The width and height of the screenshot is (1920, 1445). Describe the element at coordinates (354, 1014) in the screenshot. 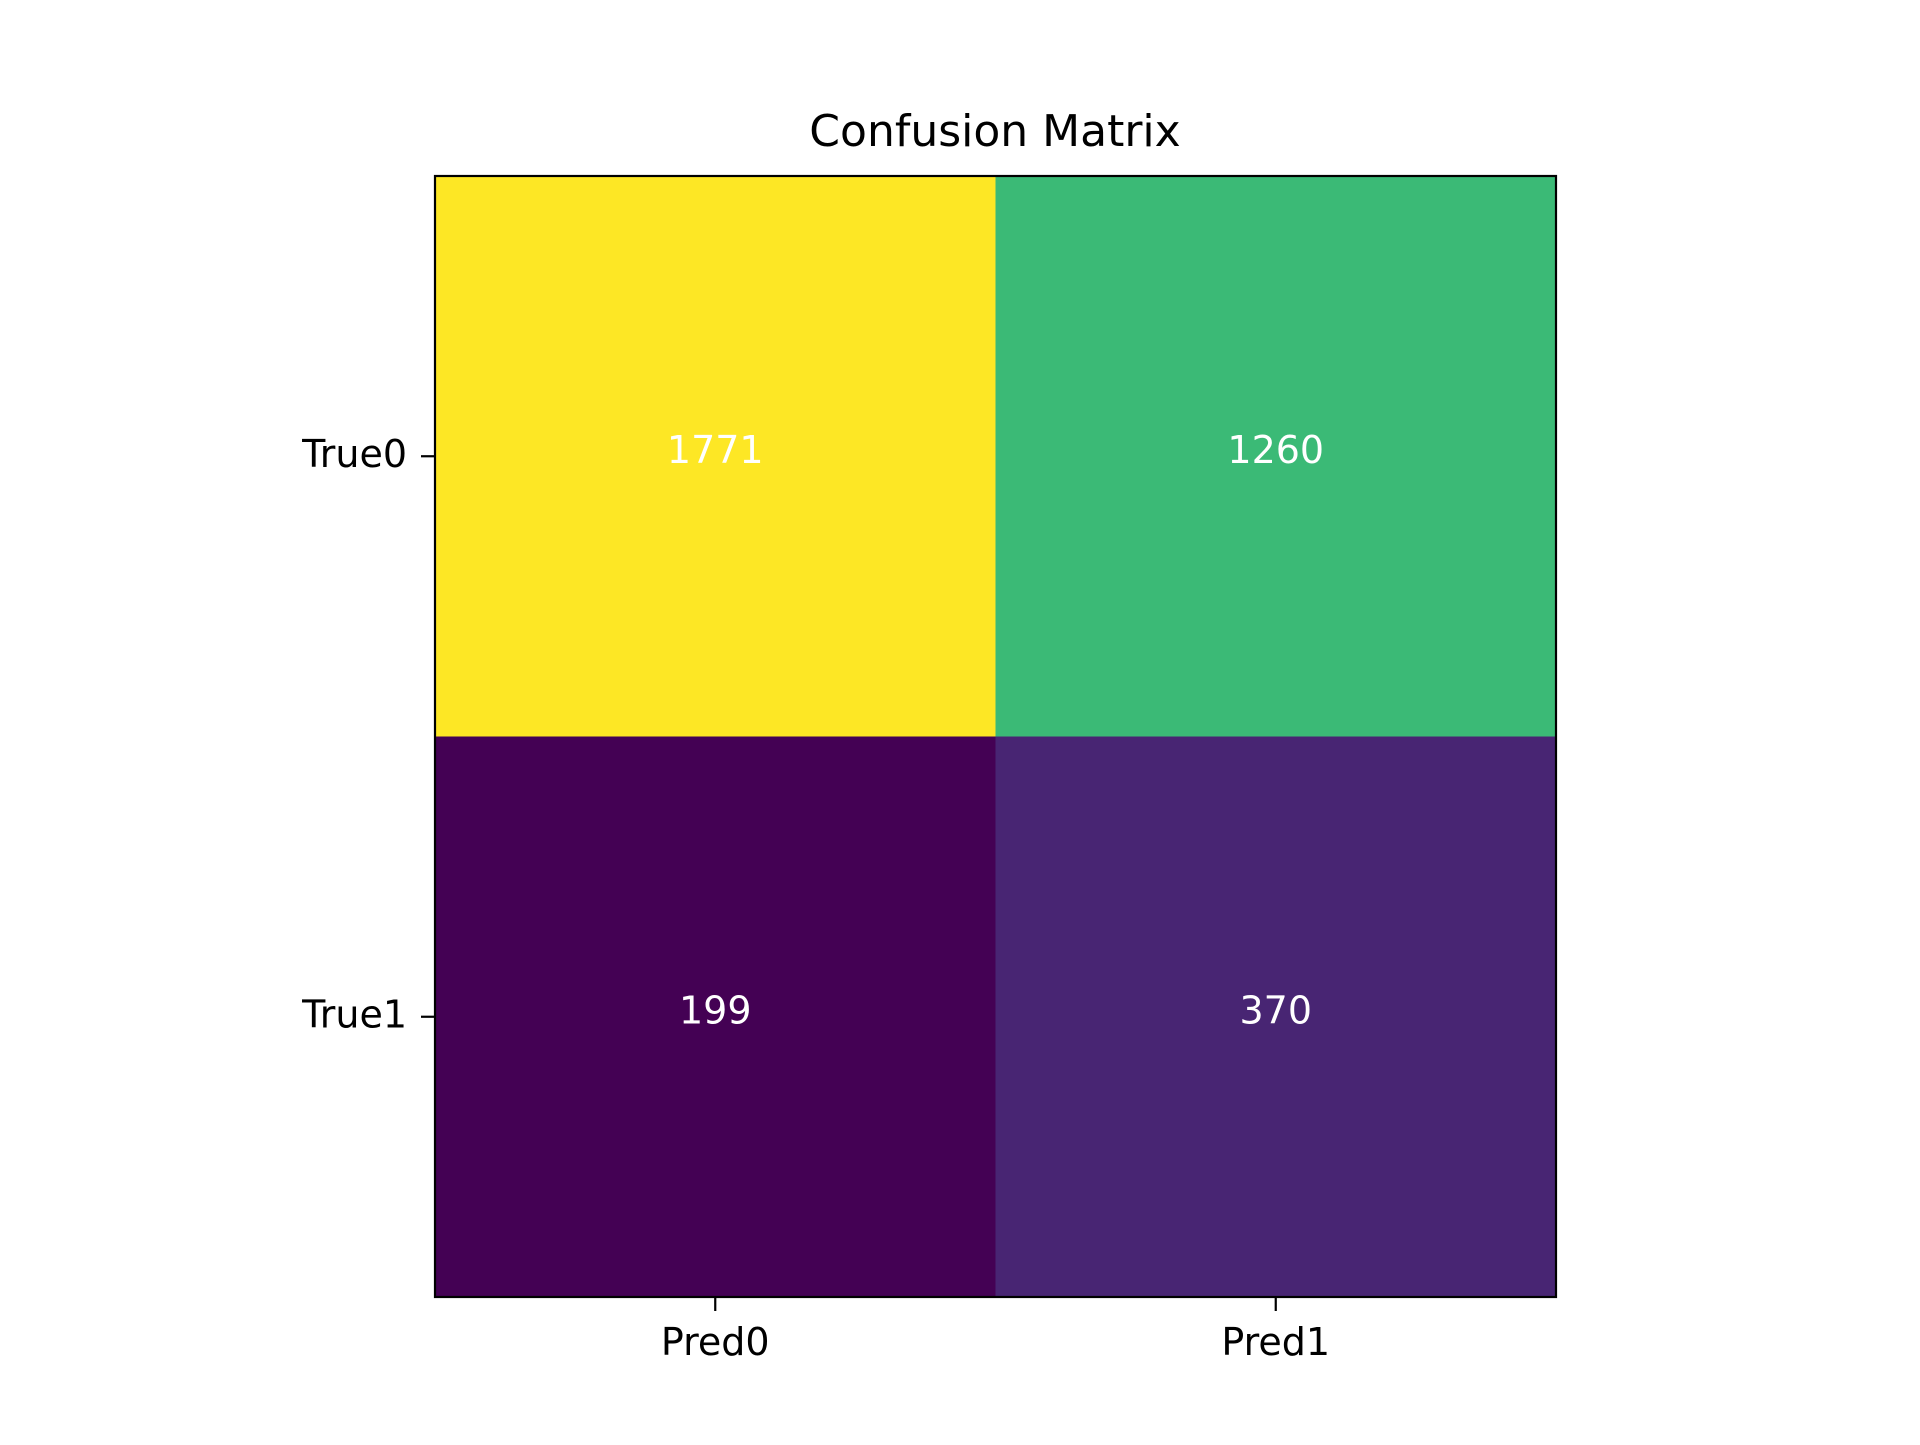

I see `y-tick-label: True1` at that location.